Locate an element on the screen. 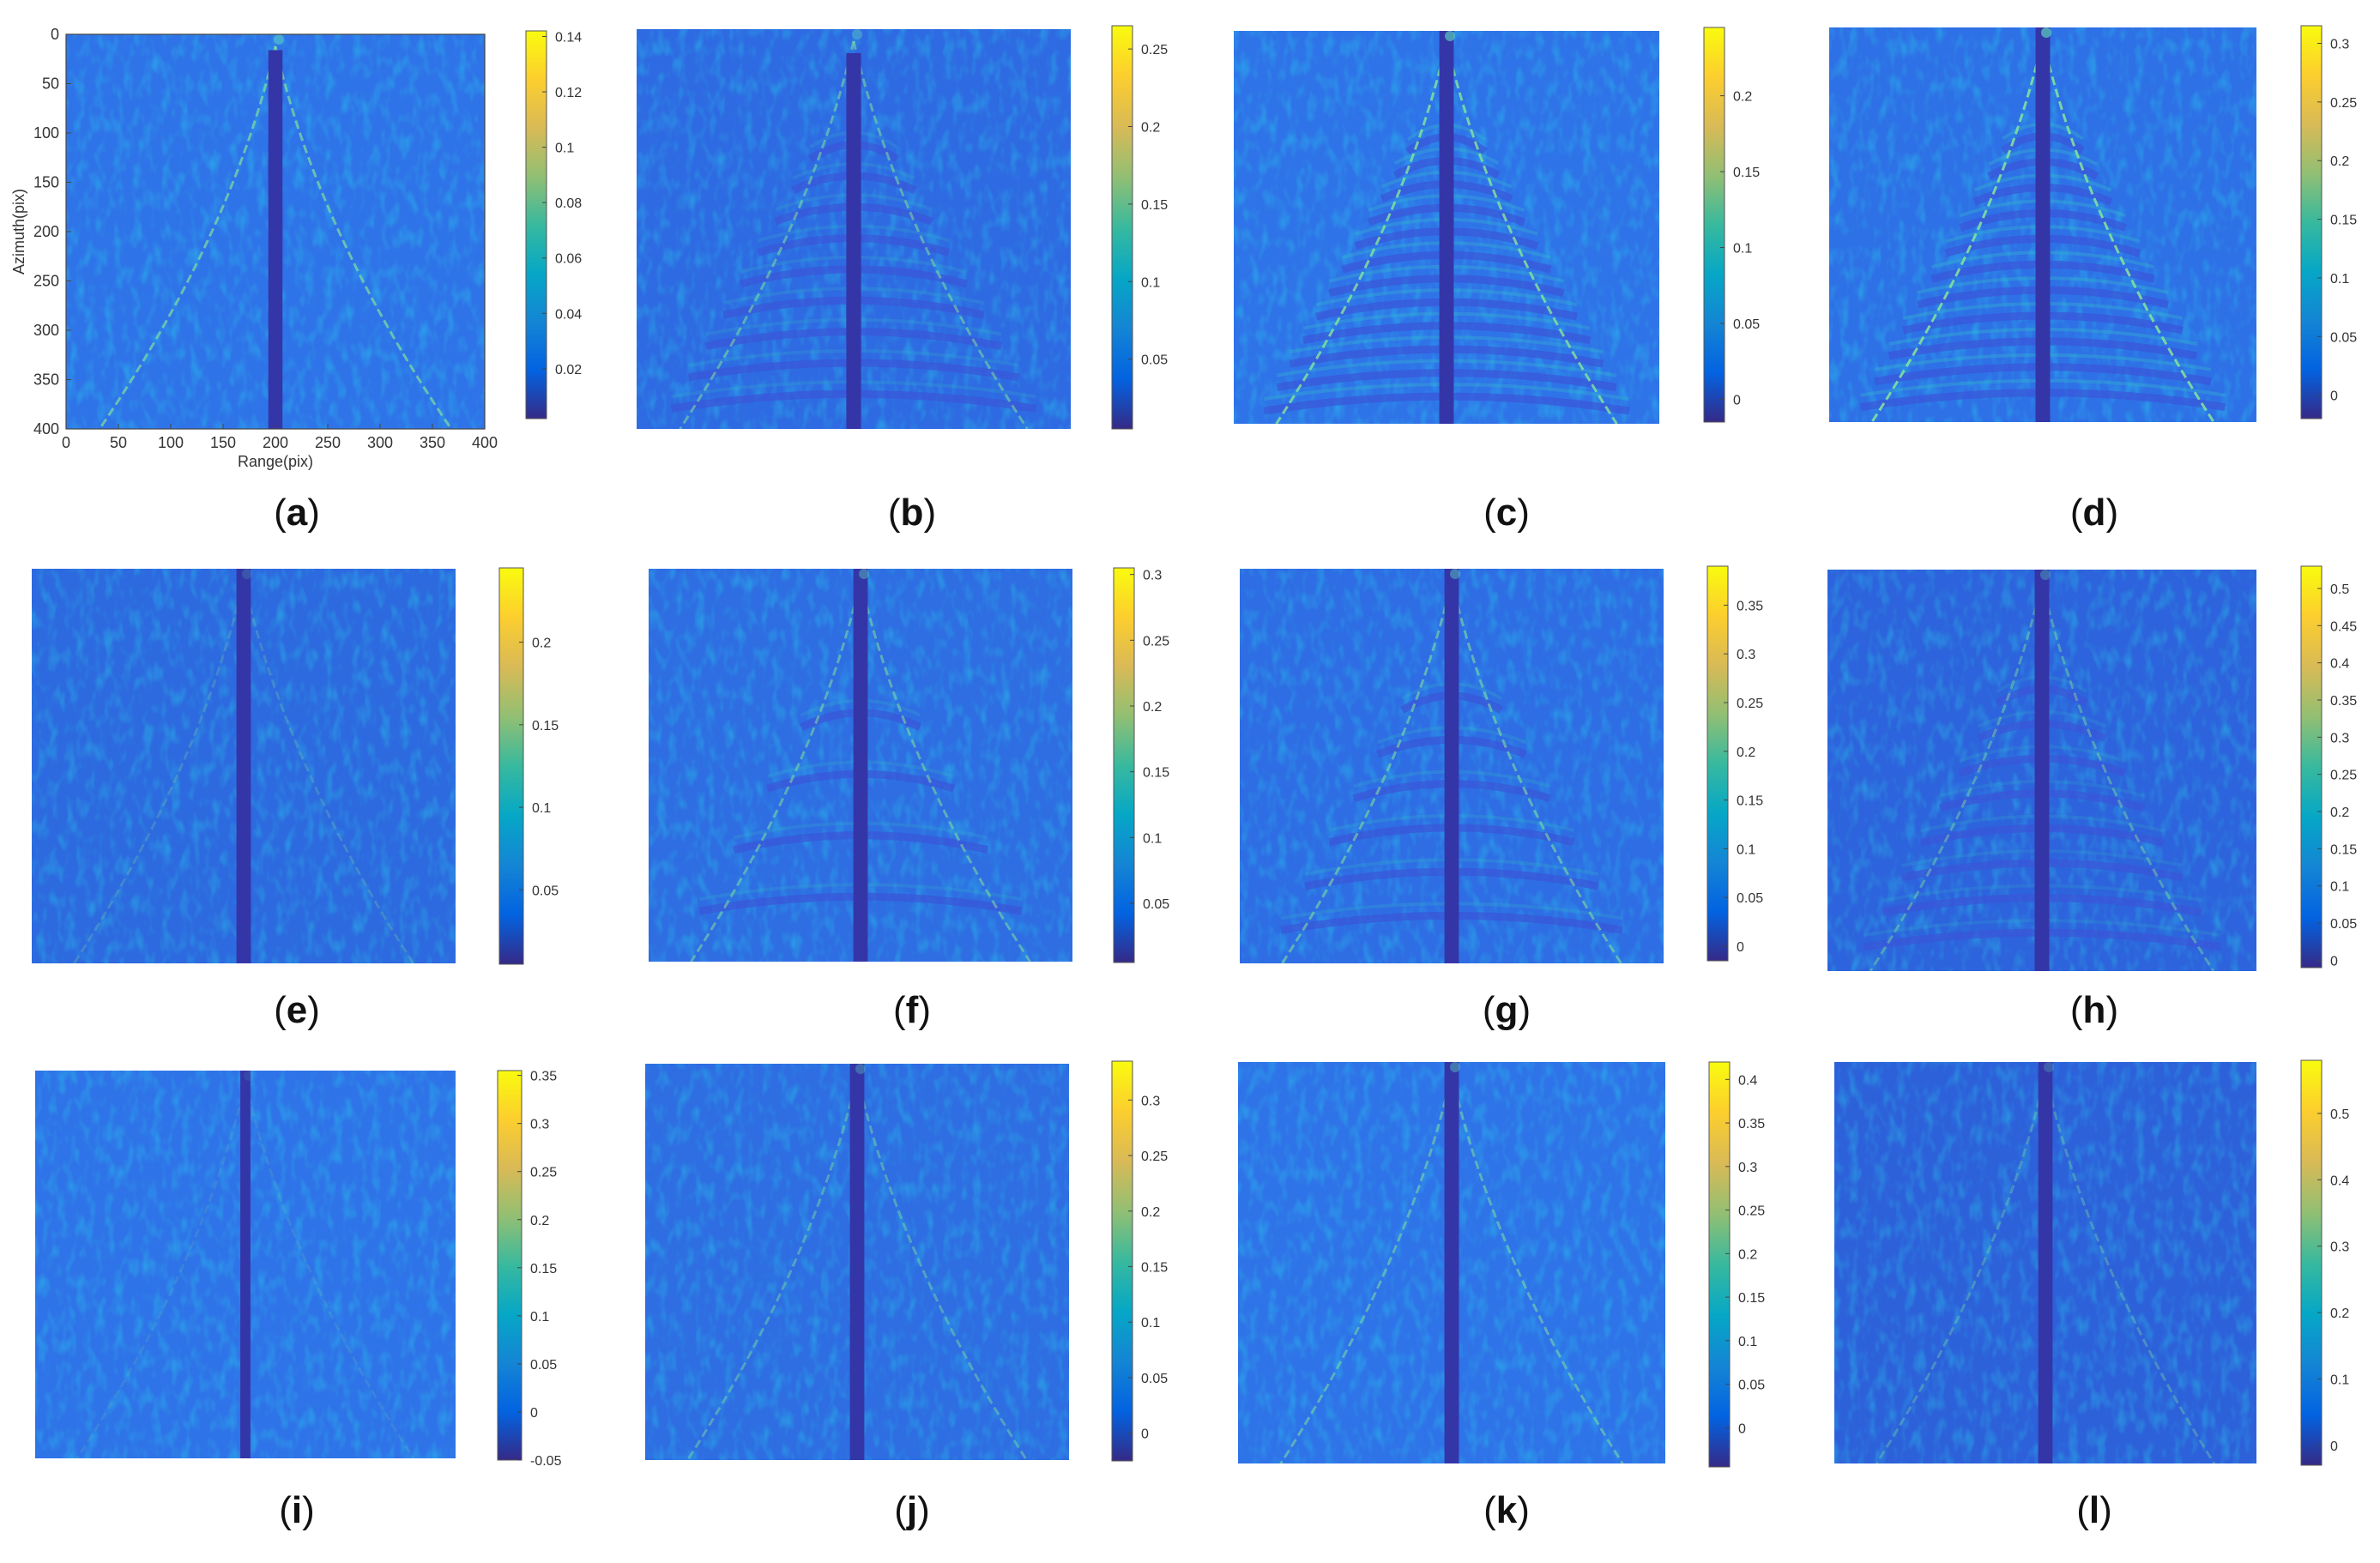  colorbar: -0.05 0 0.05 0.1 0.15 0.2 0.25 0.3 0.35 is located at coordinates (529, 1269).